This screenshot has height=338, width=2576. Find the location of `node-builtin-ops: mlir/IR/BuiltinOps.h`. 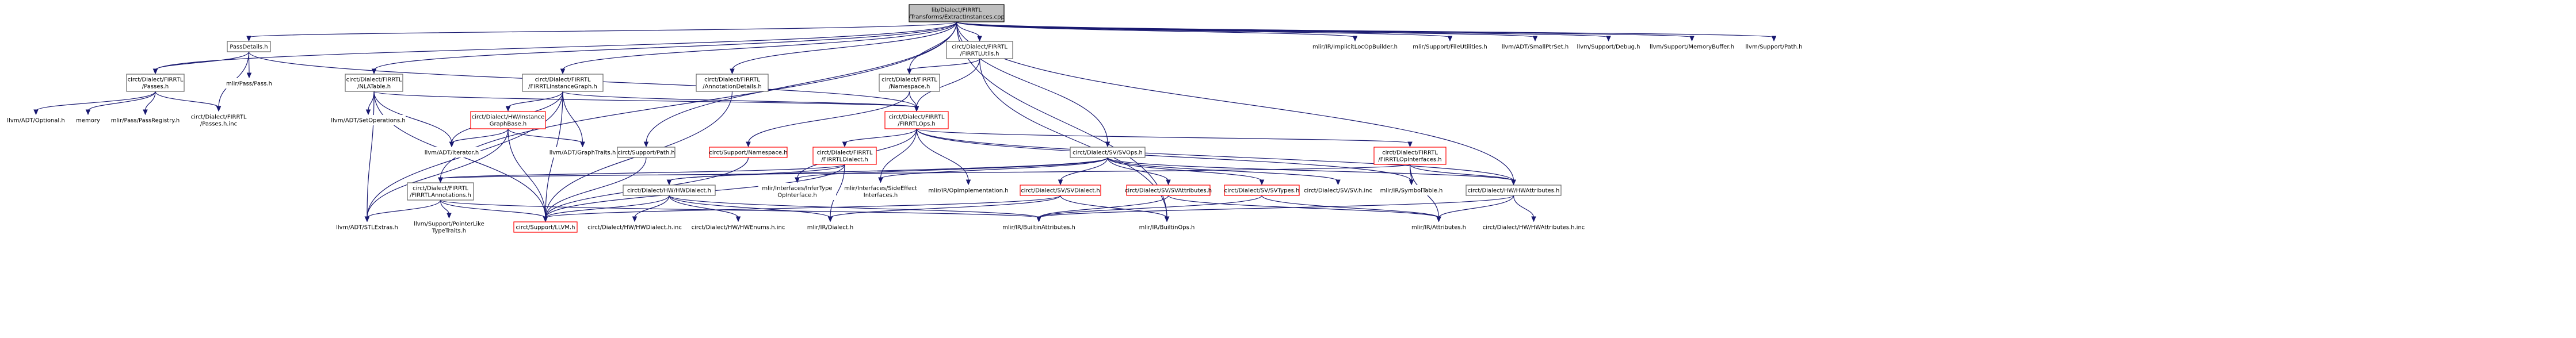

node-builtin-ops: mlir/IR/BuiltinOps.h is located at coordinates (1167, 227).